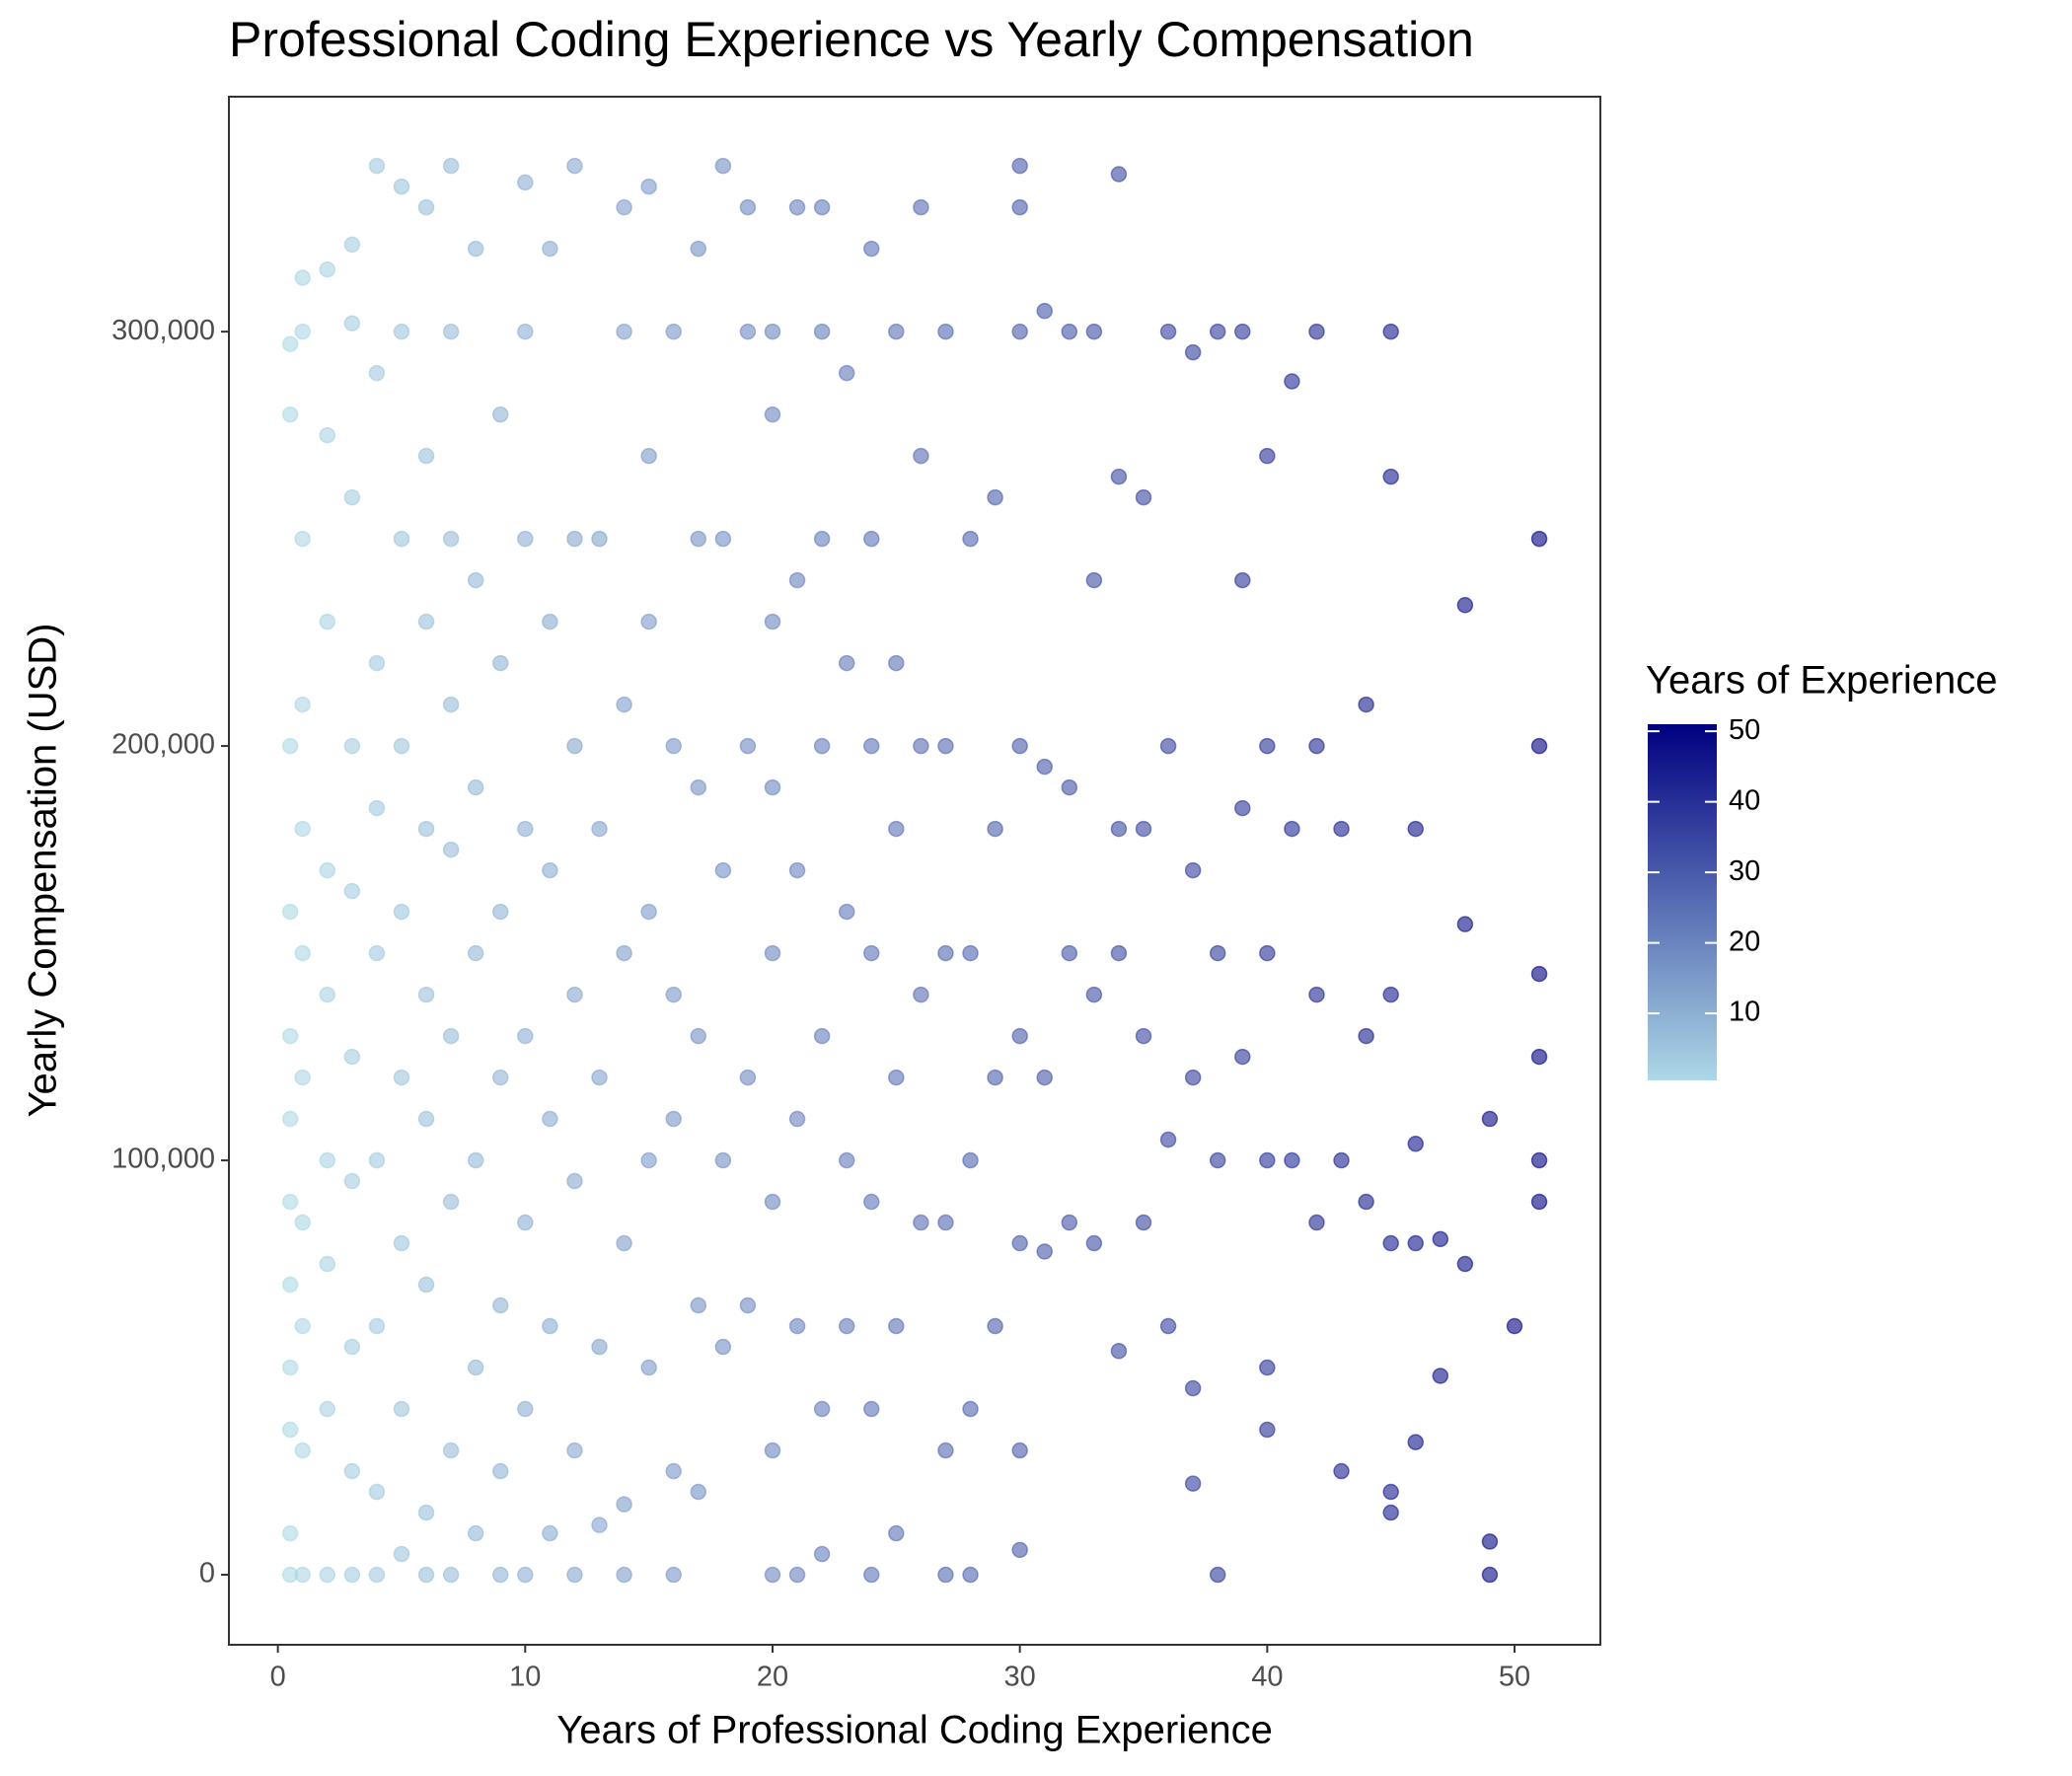  Describe the element at coordinates (278, 1677) in the screenshot. I see `x-tick-label: 0` at that location.